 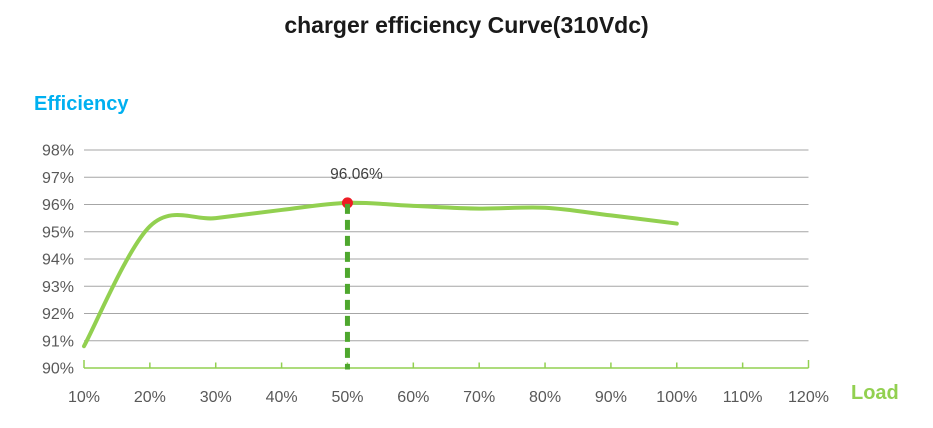 What do you see at coordinates (611, 397) in the screenshot?
I see `x-tick-label: 90%` at bounding box center [611, 397].